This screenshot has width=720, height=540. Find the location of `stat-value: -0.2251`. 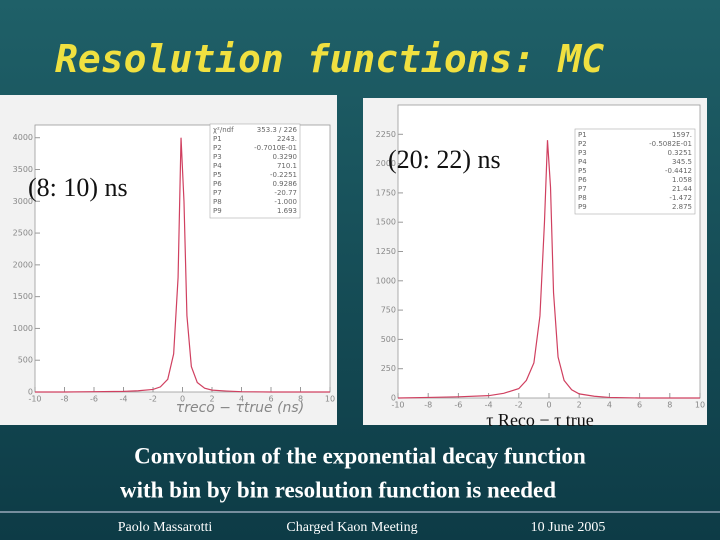

stat-value: -0.2251 is located at coordinates (283, 175).